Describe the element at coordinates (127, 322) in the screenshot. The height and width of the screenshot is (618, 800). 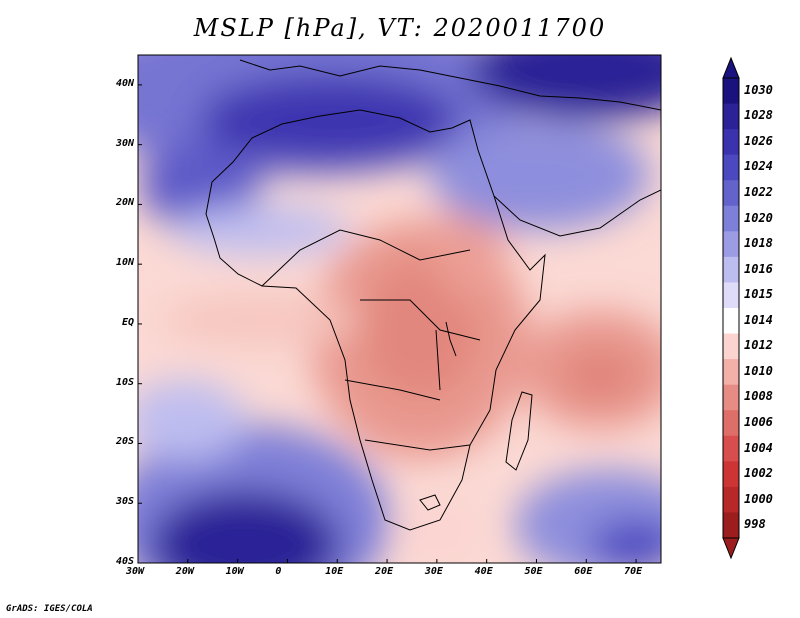
I see `lat-tick-label: EQ` at that location.